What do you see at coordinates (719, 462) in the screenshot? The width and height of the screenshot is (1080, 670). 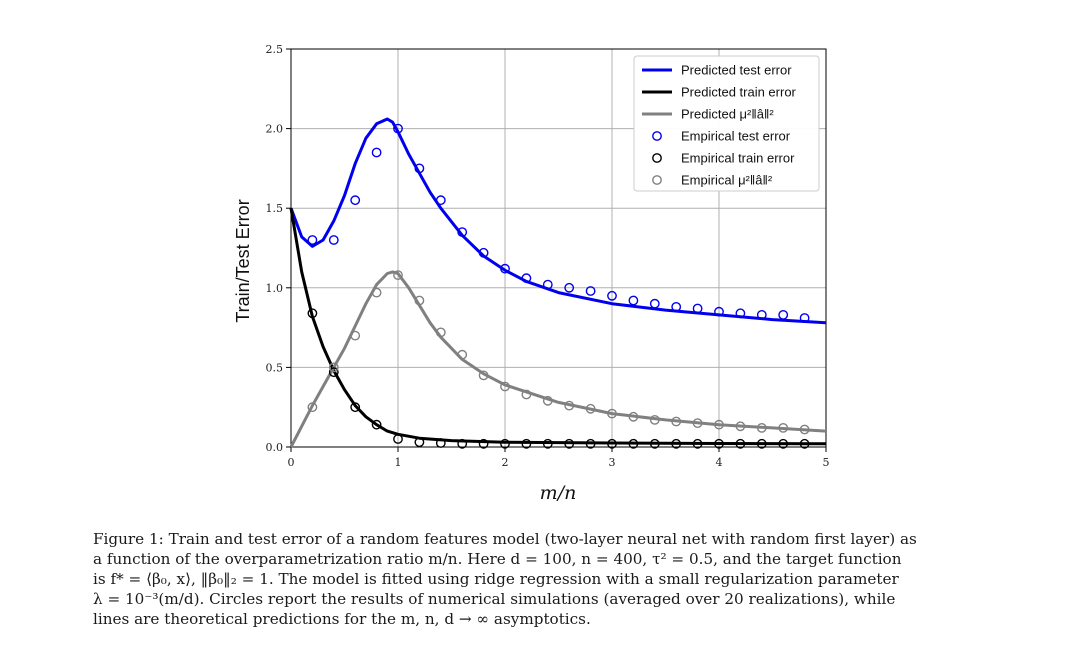 I see `x-tick-label: 4` at bounding box center [719, 462].